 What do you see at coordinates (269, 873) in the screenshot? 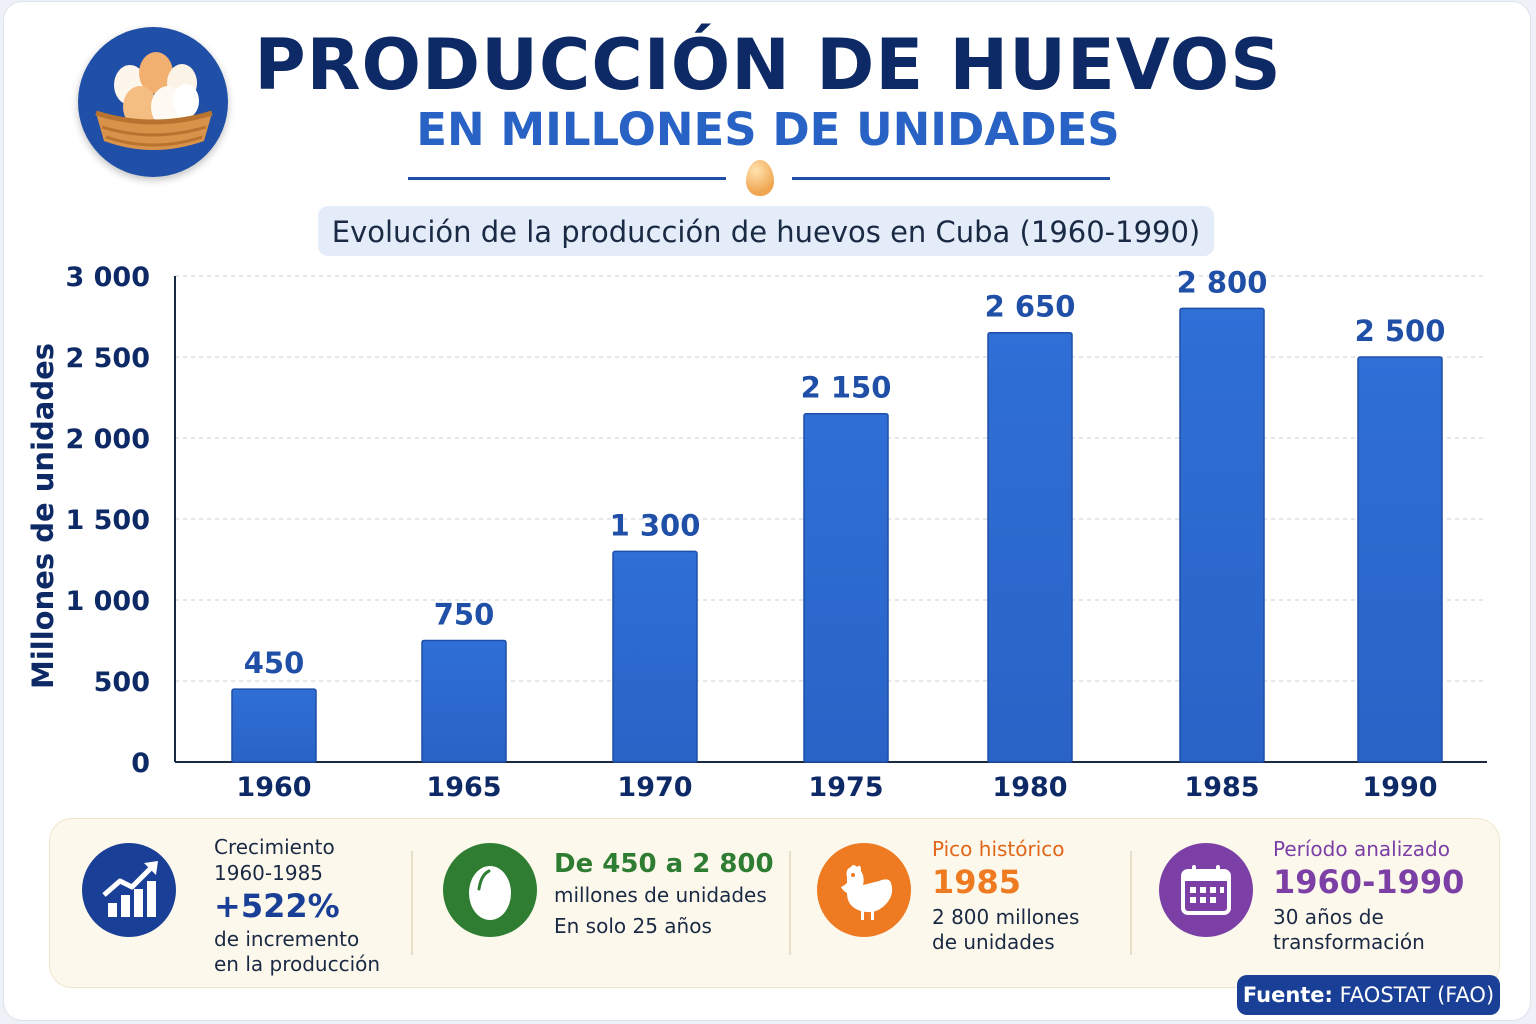
I see `growth-period: 1960-1985` at bounding box center [269, 873].